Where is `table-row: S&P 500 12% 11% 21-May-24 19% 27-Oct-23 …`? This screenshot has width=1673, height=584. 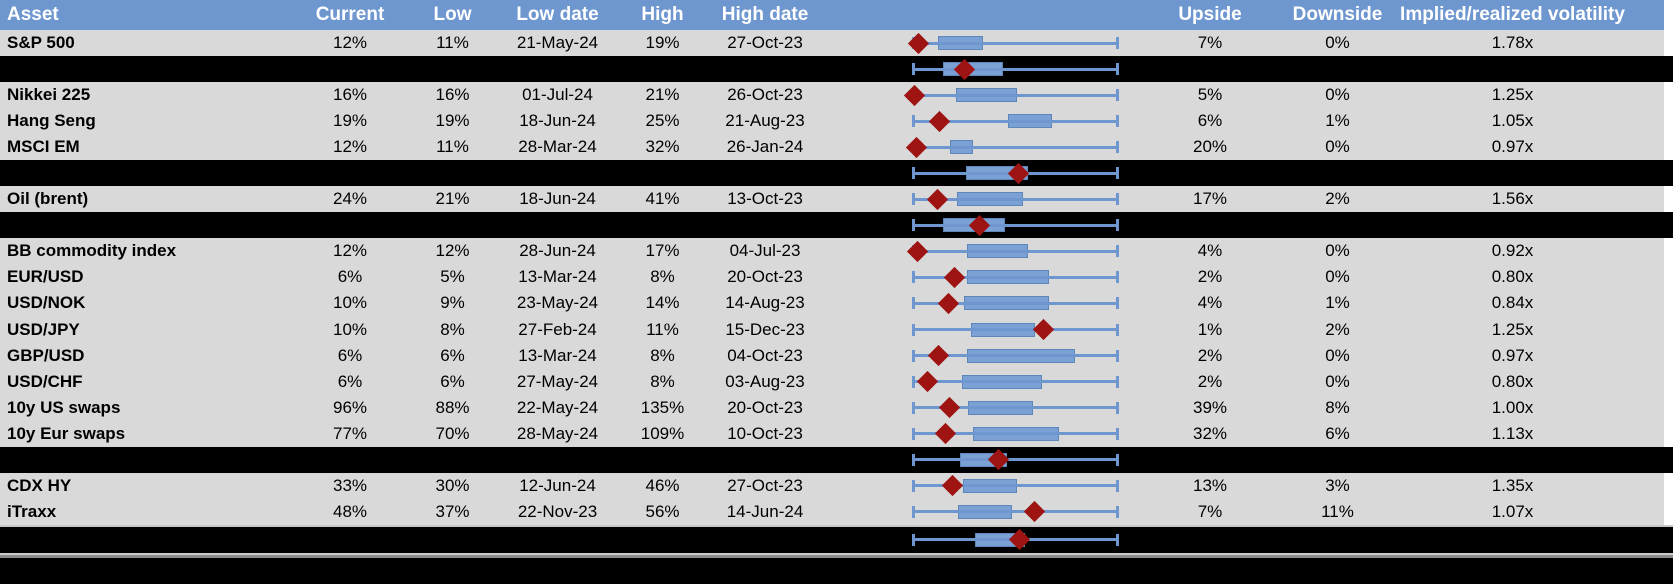
table-row: S&P 500 12% 11% 21-May-24 19% 27-Oct-23 … is located at coordinates (836, 43).